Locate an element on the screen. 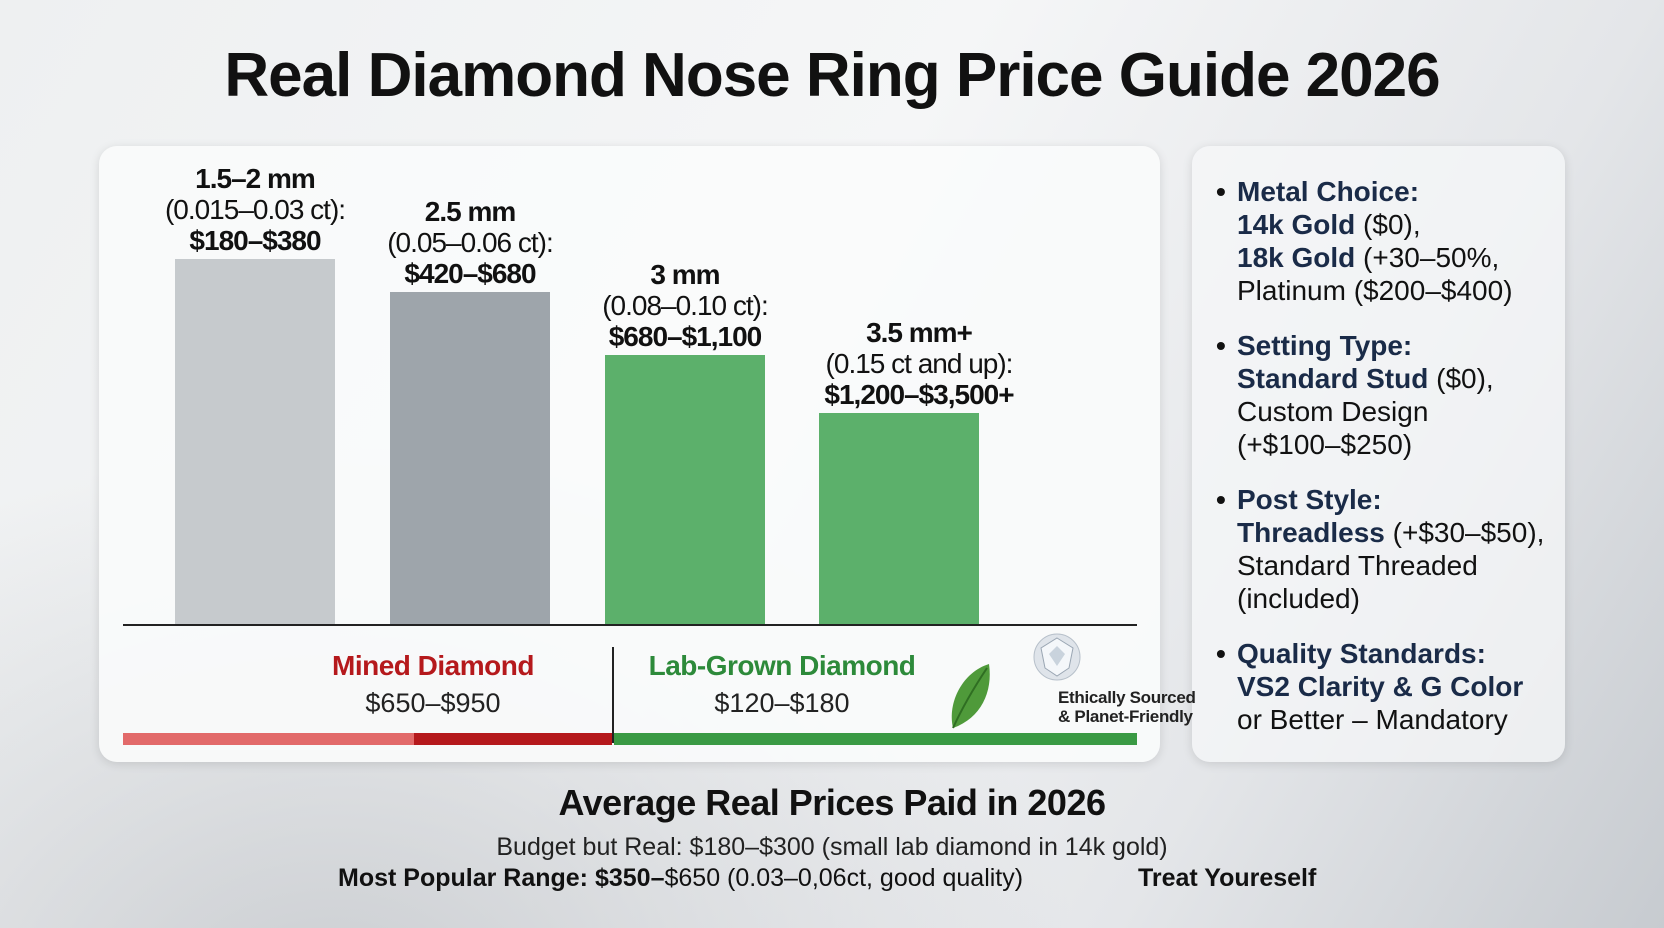  category-divider is located at coordinates (613, 695).